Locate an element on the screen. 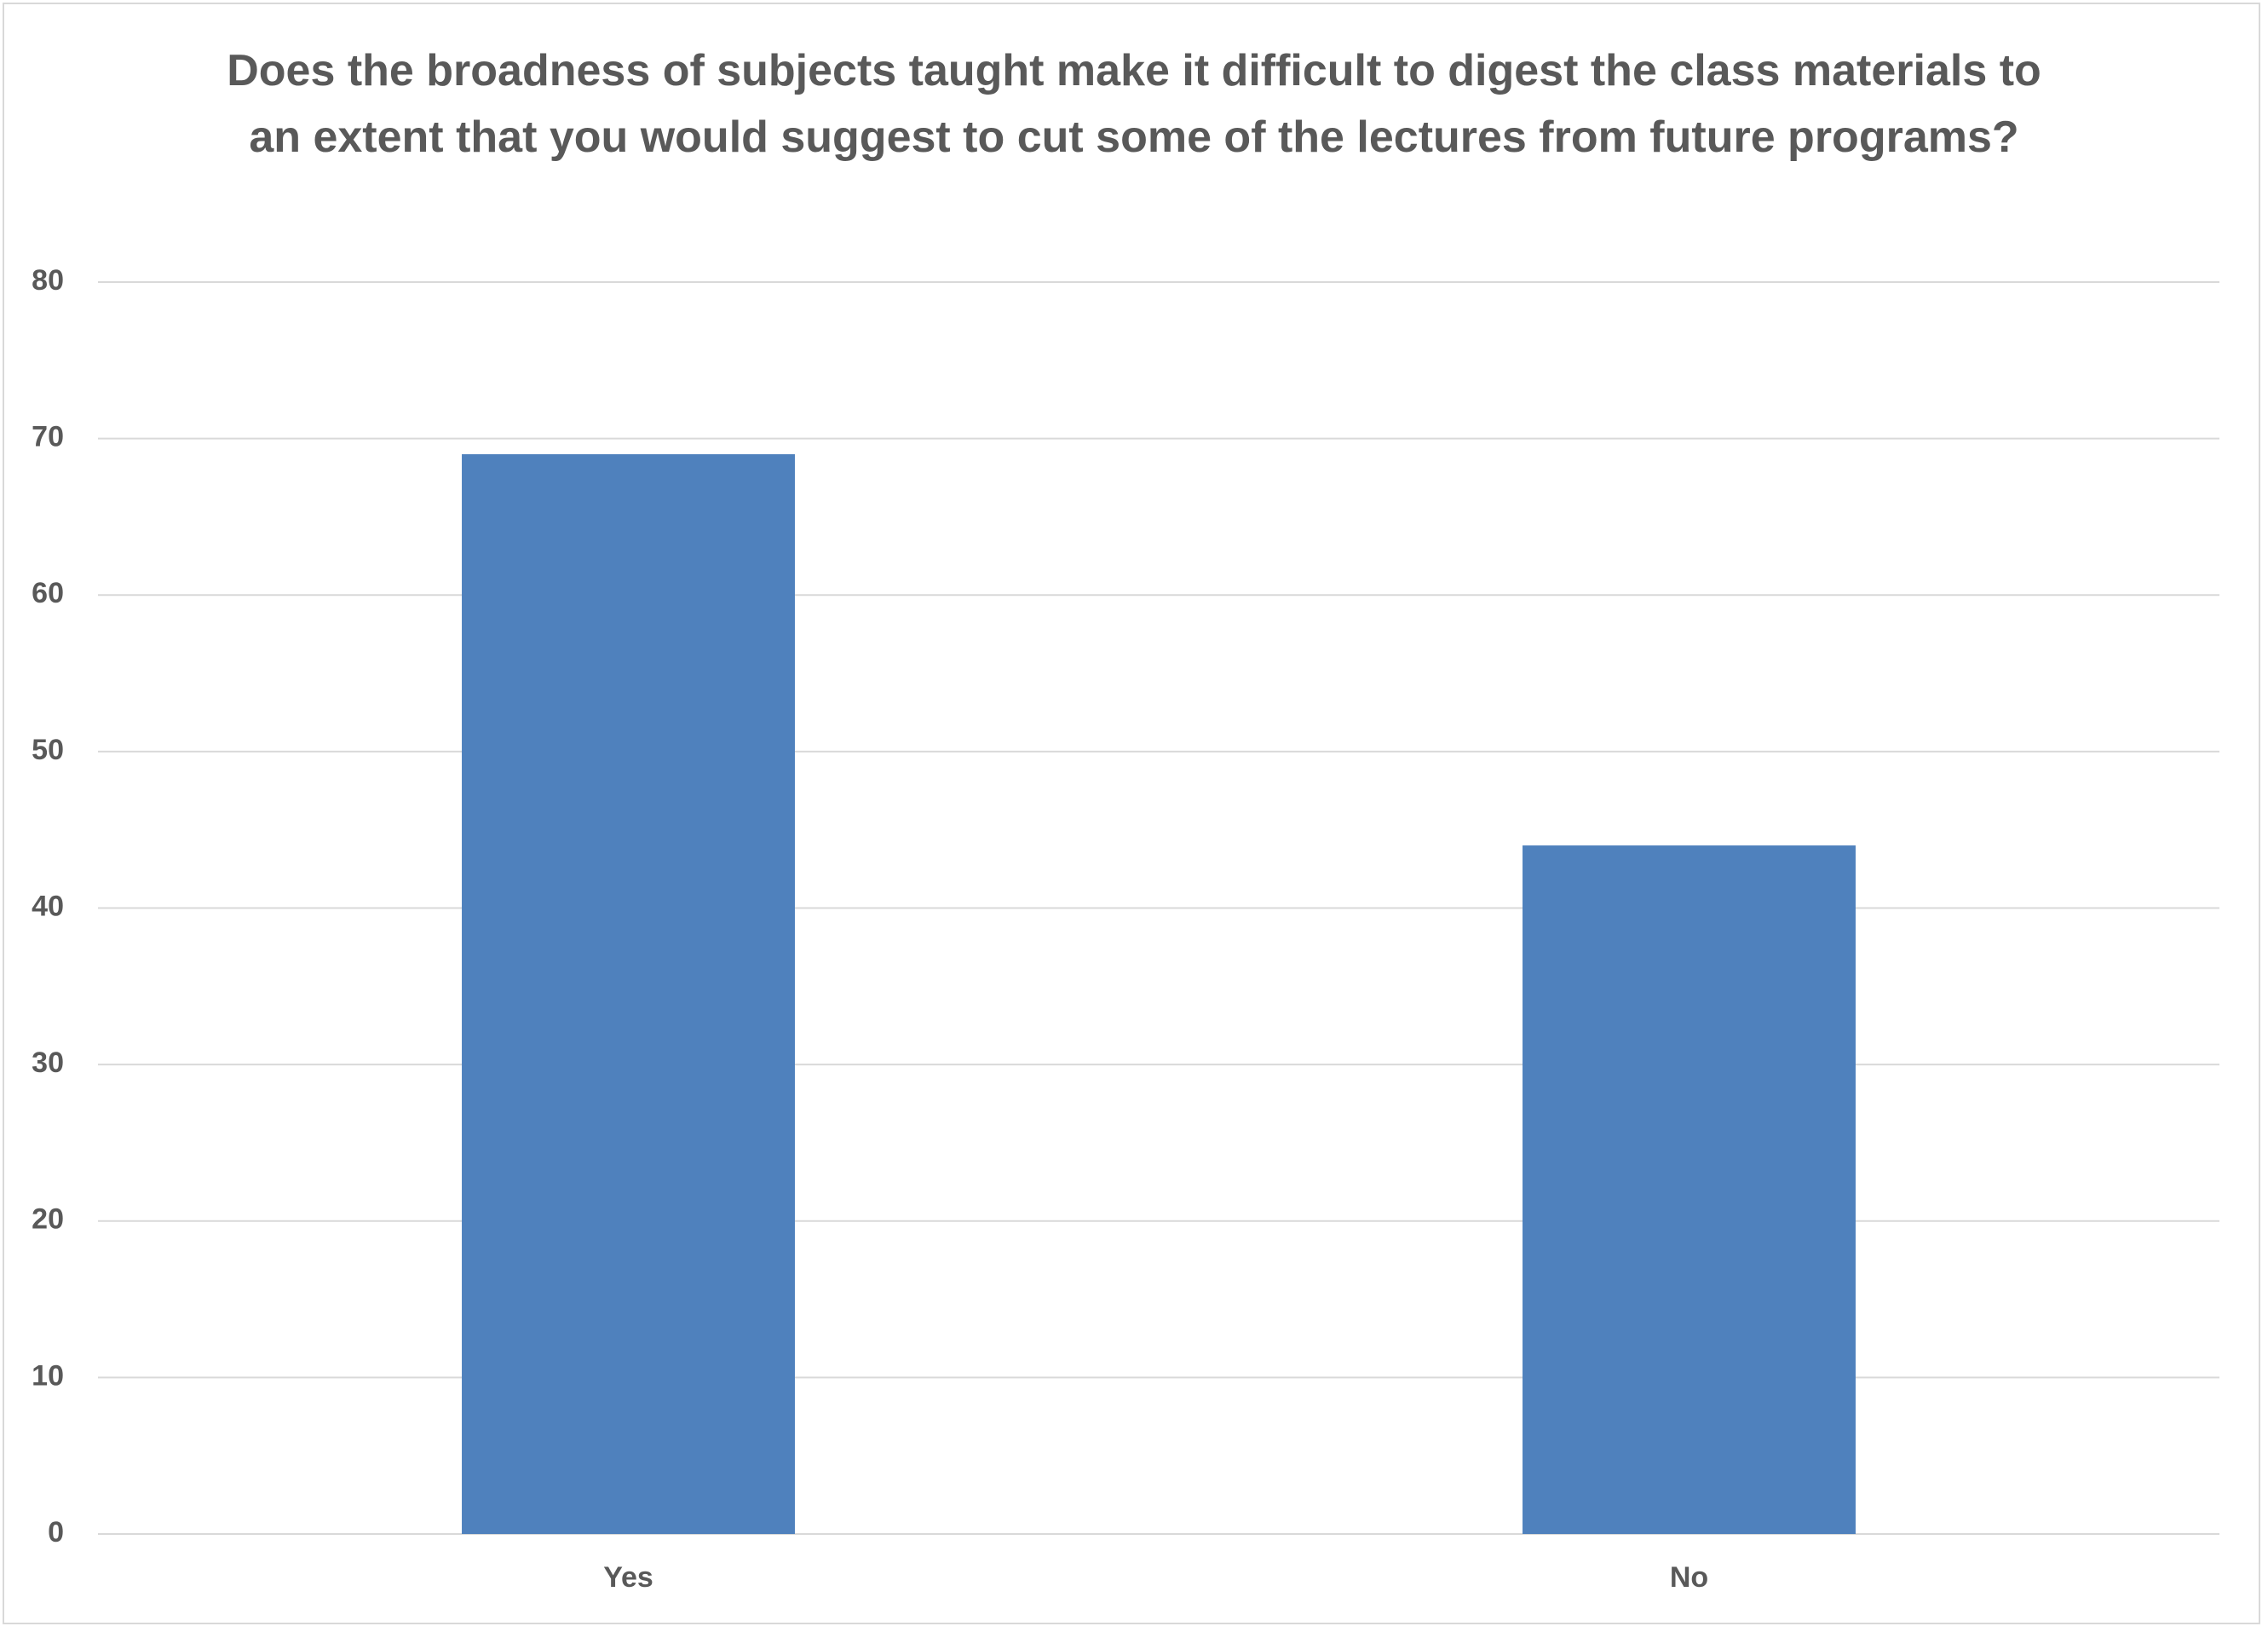 The height and width of the screenshot is (1632, 2268). y-tick-label: 0 is located at coordinates (56, 1532).